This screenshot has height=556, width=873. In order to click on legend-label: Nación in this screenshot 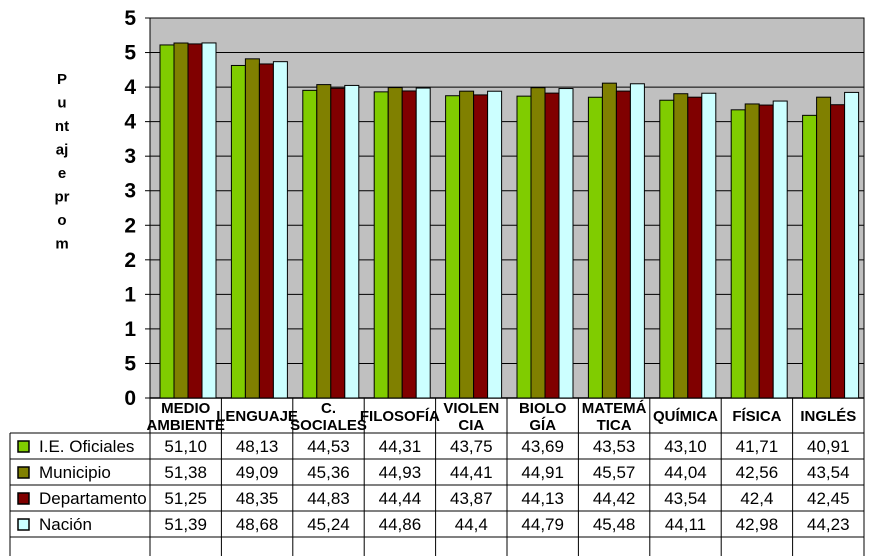, I will do `click(65, 524)`.